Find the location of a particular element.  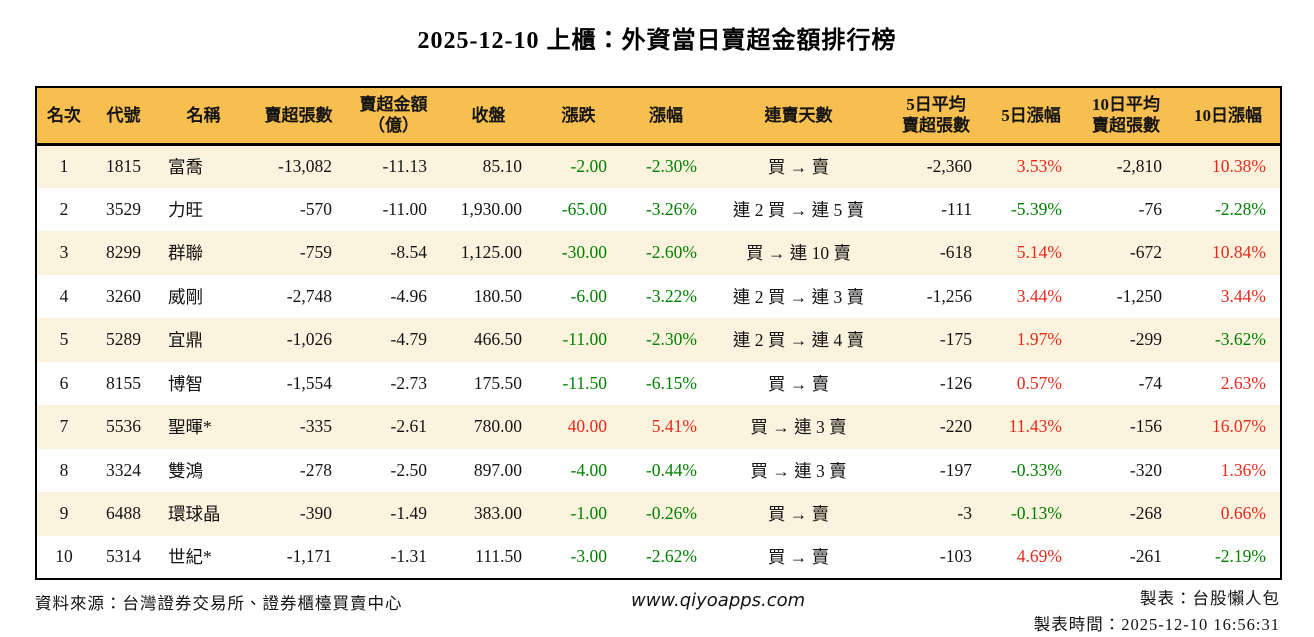

cell-rank: 5 is located at coordinates (64, 339).